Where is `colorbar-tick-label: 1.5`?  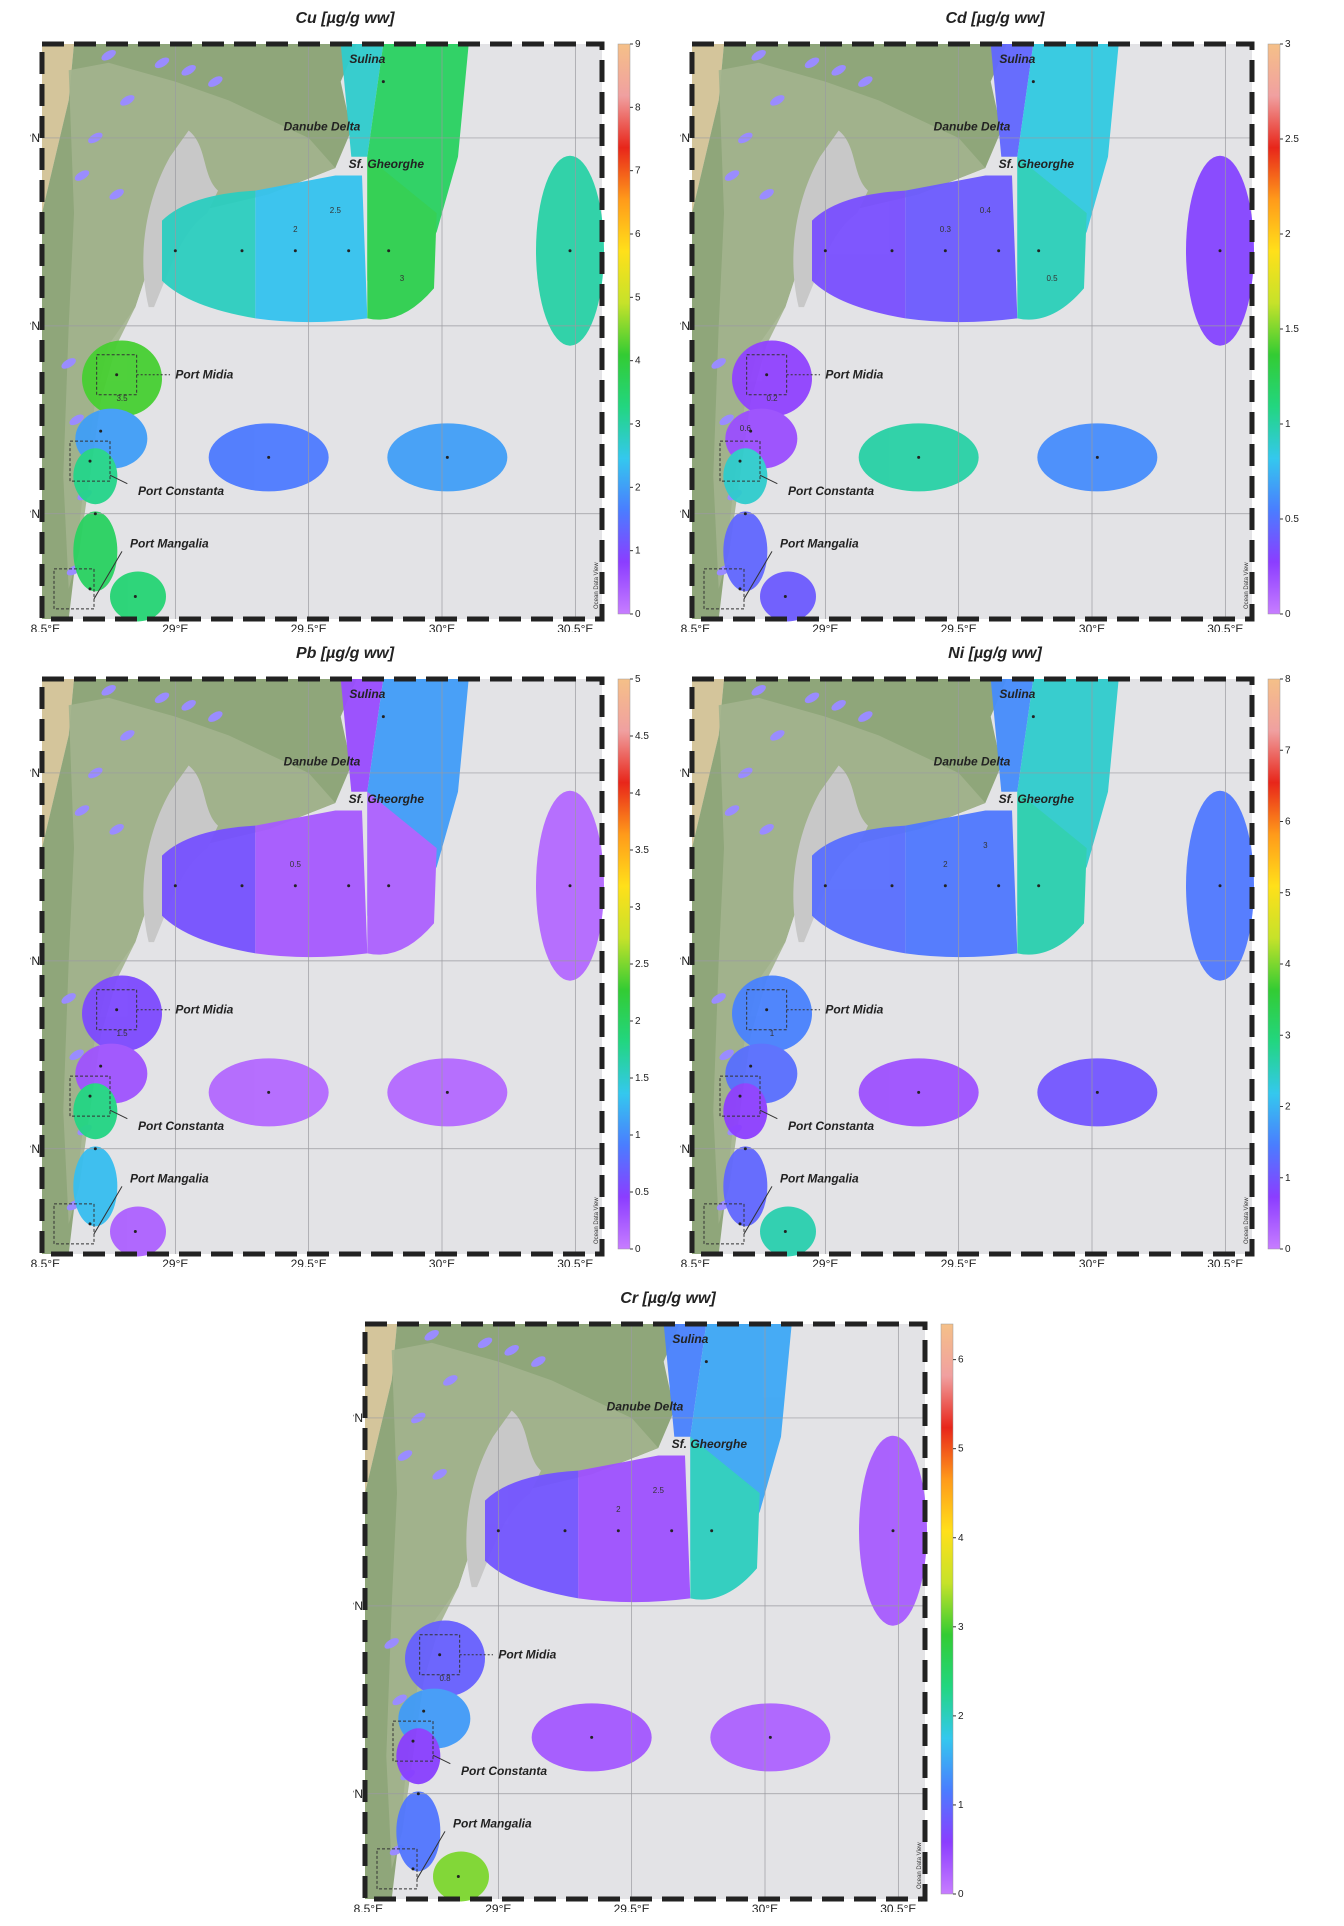 colorbar-tick-label: 1.5 is located at coordinates (642, 1078).